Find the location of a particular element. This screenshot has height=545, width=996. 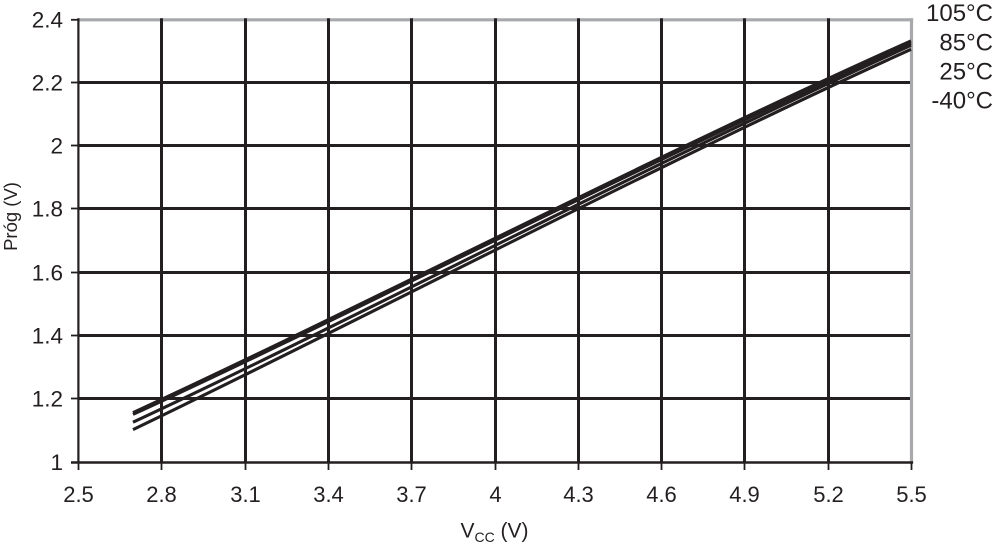

svg-text: 85°C is located at coordinates (966, 42).